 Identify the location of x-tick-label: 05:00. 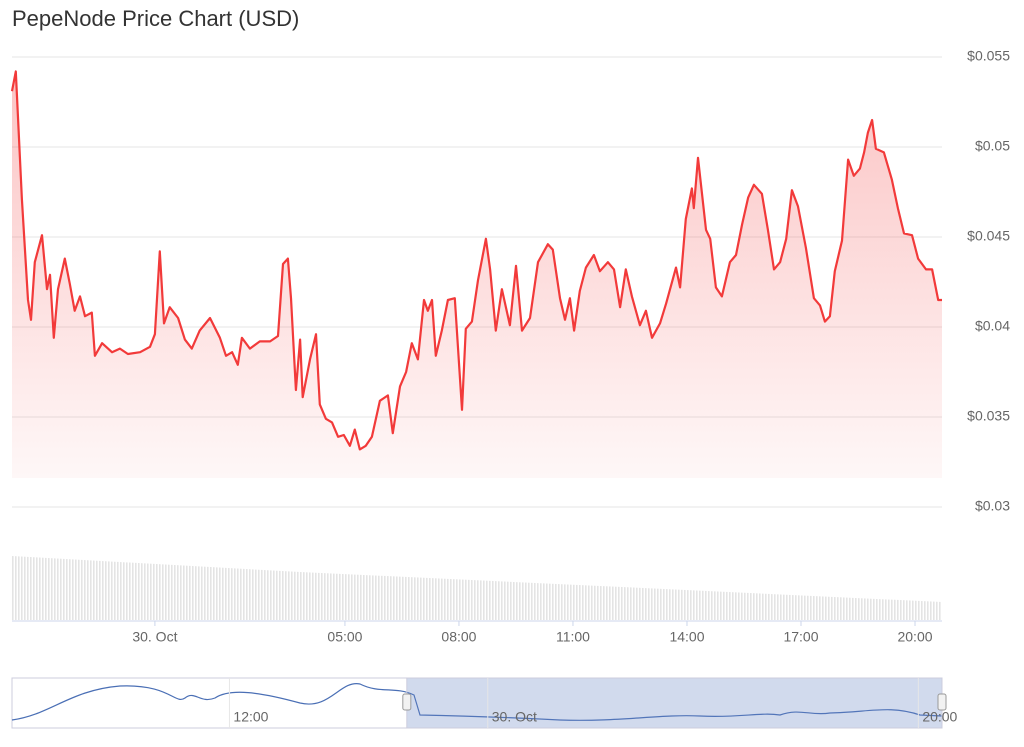
(344, 637).